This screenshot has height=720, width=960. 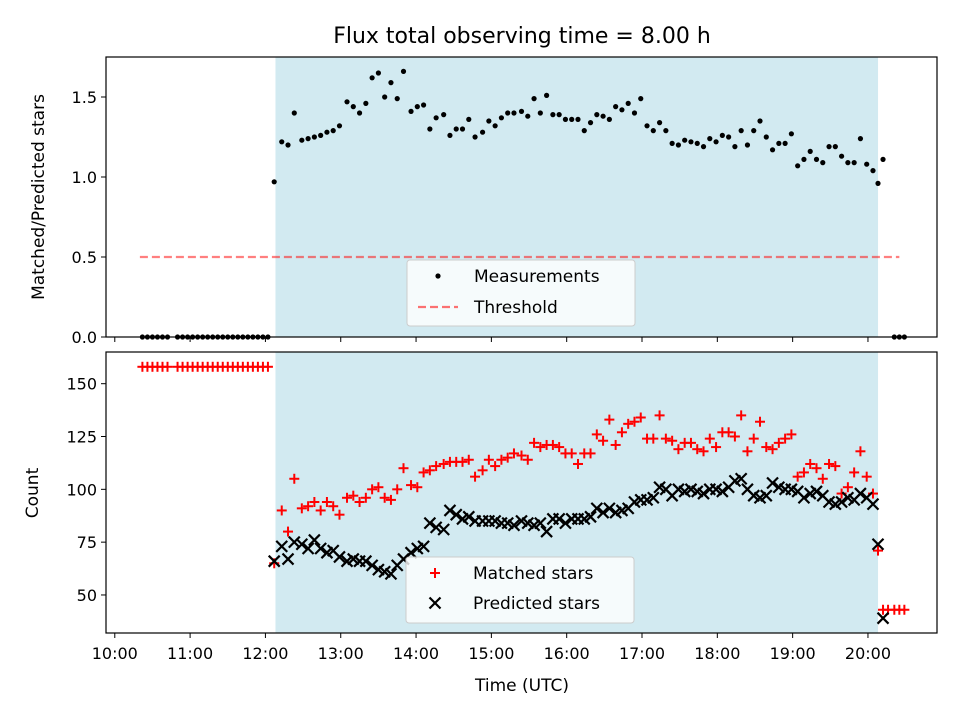 What do you see at coordinates (84, 177) in the screenshot?
I see `y-tick-label: 1.0` at bounding box center [84, 177].